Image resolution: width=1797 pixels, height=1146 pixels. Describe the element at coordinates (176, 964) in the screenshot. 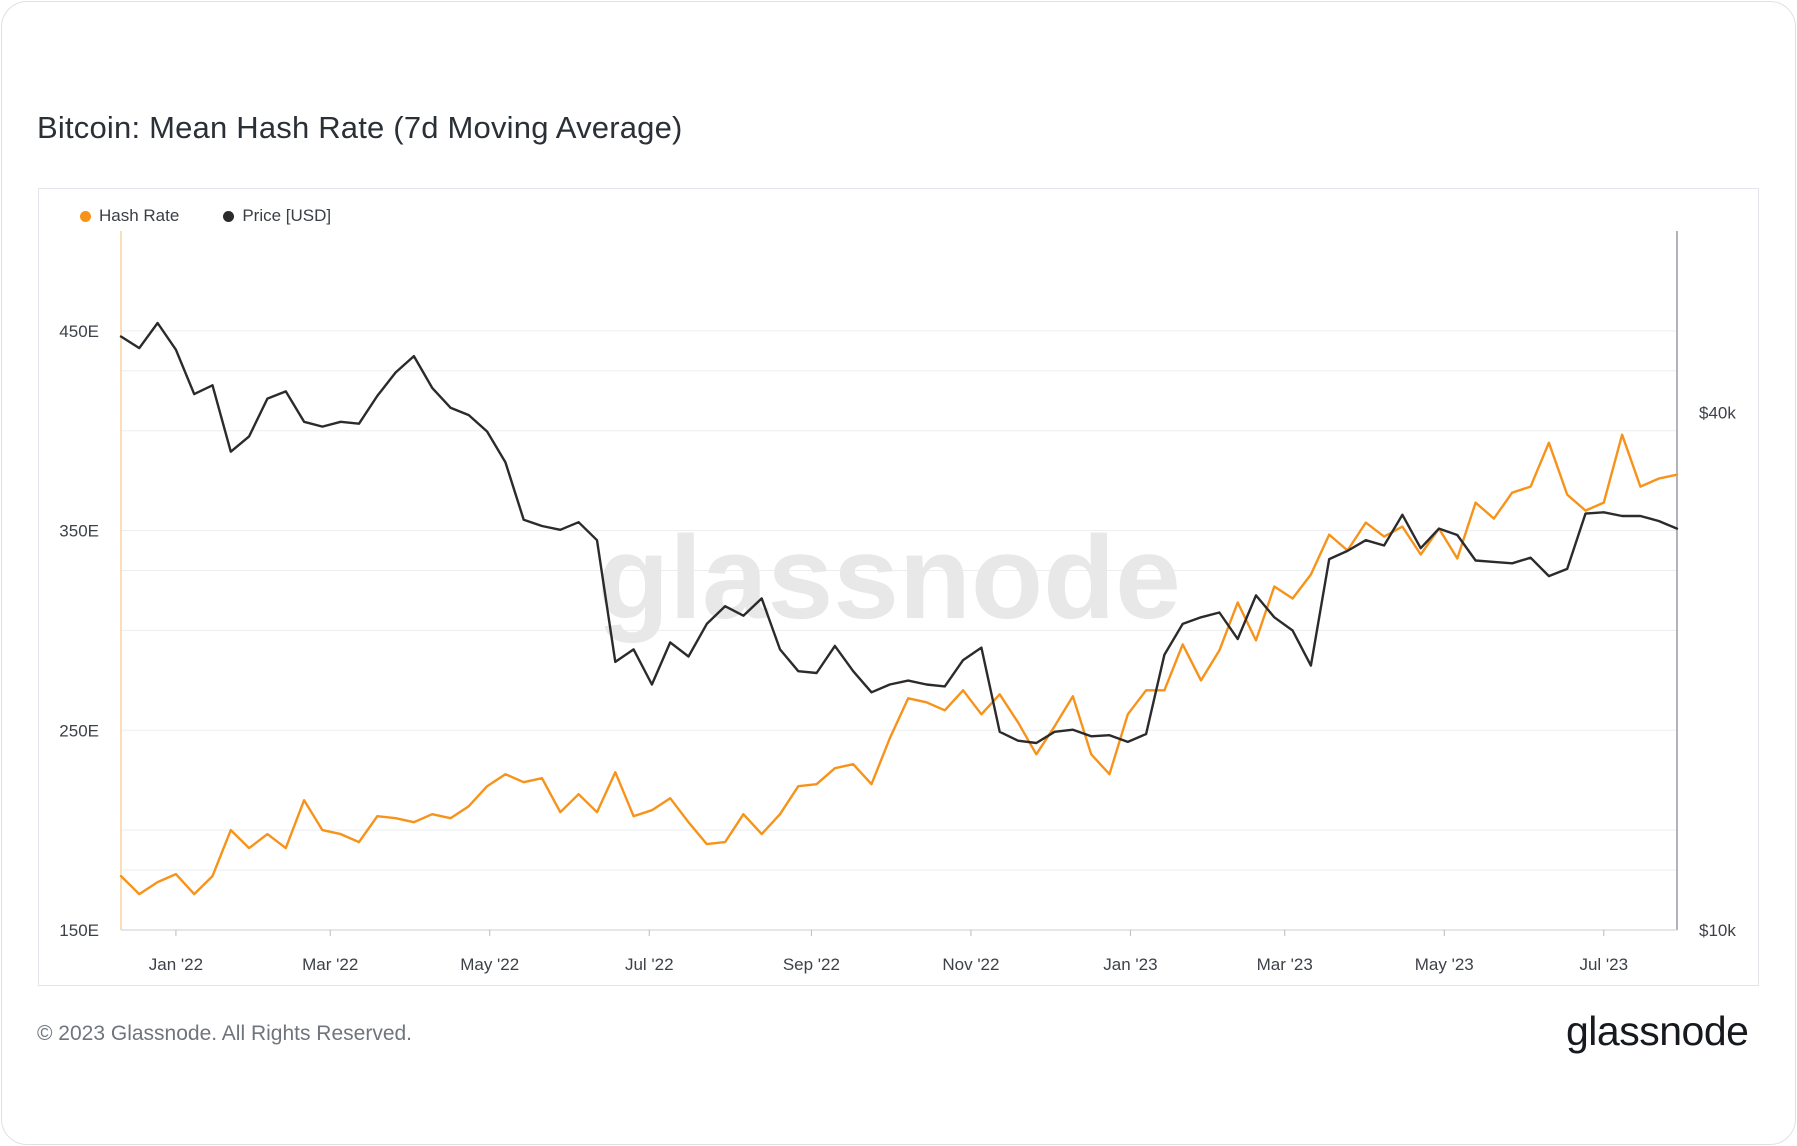

I see `x-tick-label: Jan '22` at that location.